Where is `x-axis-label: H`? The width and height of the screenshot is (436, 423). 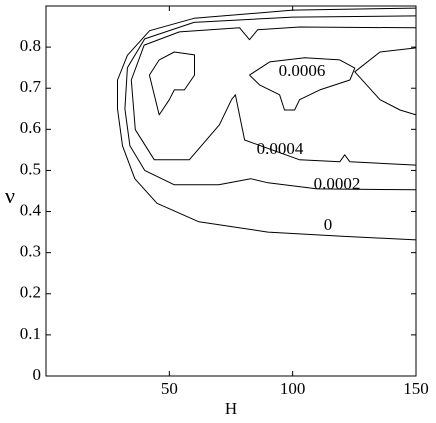
x-axis-label: H is located at coordinates (231, 408).